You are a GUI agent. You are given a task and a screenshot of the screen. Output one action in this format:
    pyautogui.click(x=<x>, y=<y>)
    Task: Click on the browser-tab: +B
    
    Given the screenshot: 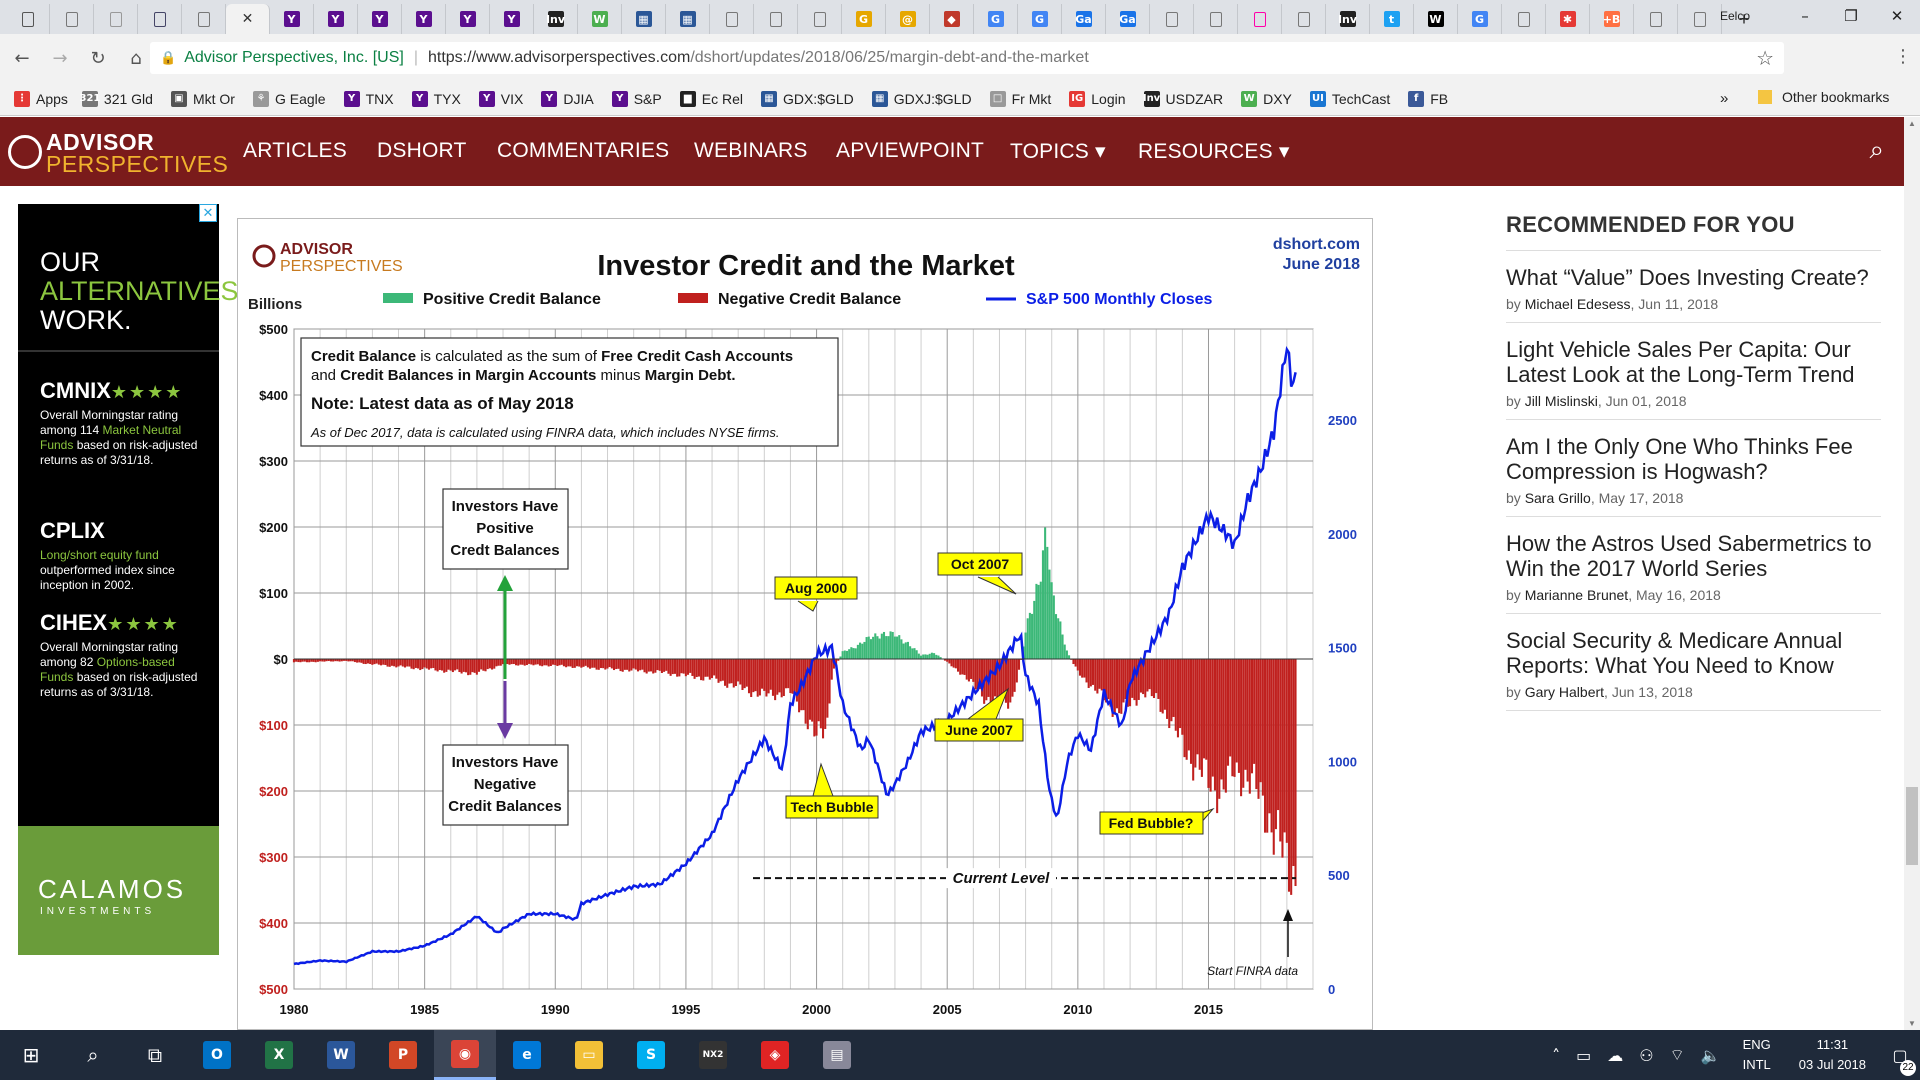 What is the action you would take?
    pyautogui.click(x=1612, y=19)
    